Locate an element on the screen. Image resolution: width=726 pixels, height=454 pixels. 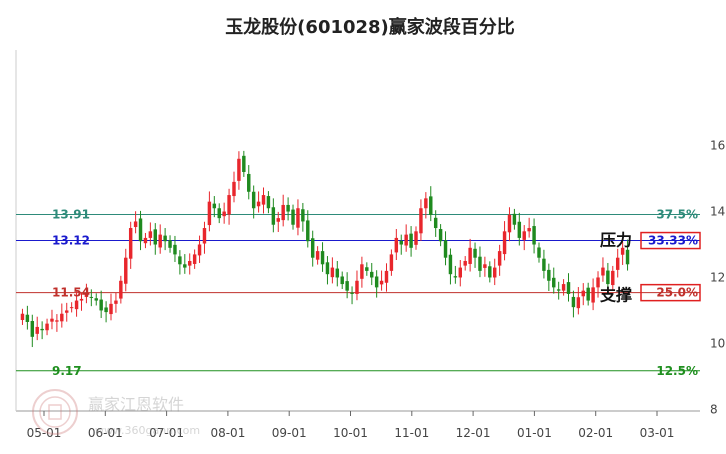
x-tick-label: 08-01 is located at coordinates (227, 433).